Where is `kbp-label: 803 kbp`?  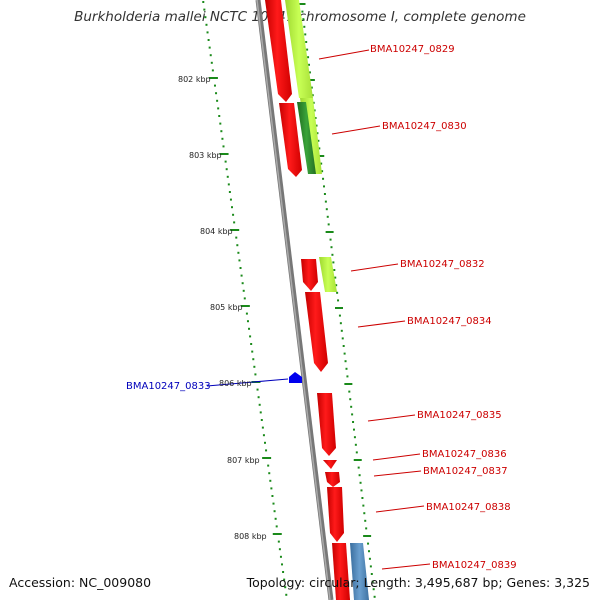
kbp-label: 803 kbp is located at coordinates (205, 155).